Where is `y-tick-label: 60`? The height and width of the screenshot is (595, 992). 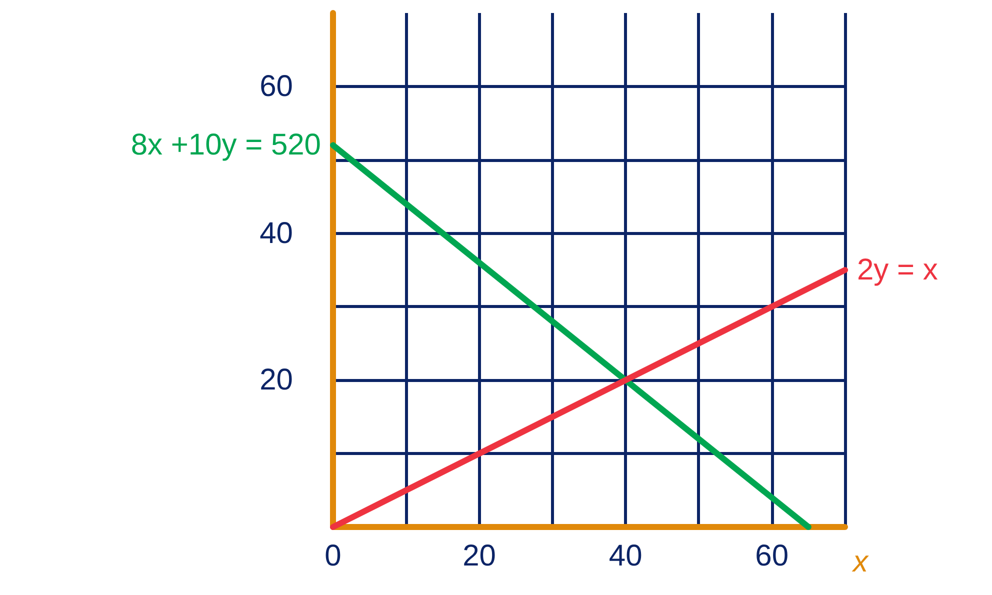
y-tick-label: 60 is located at coordinates (276, 86).